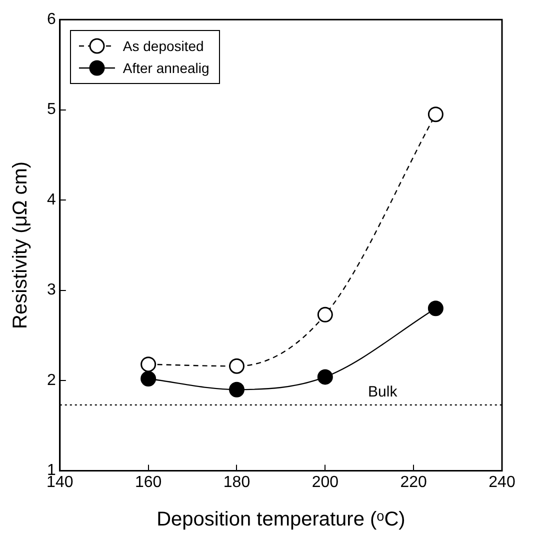 This screenshot has height=541, width=542. I want to click on ref-line-label: Bulk, so click(383, 392).